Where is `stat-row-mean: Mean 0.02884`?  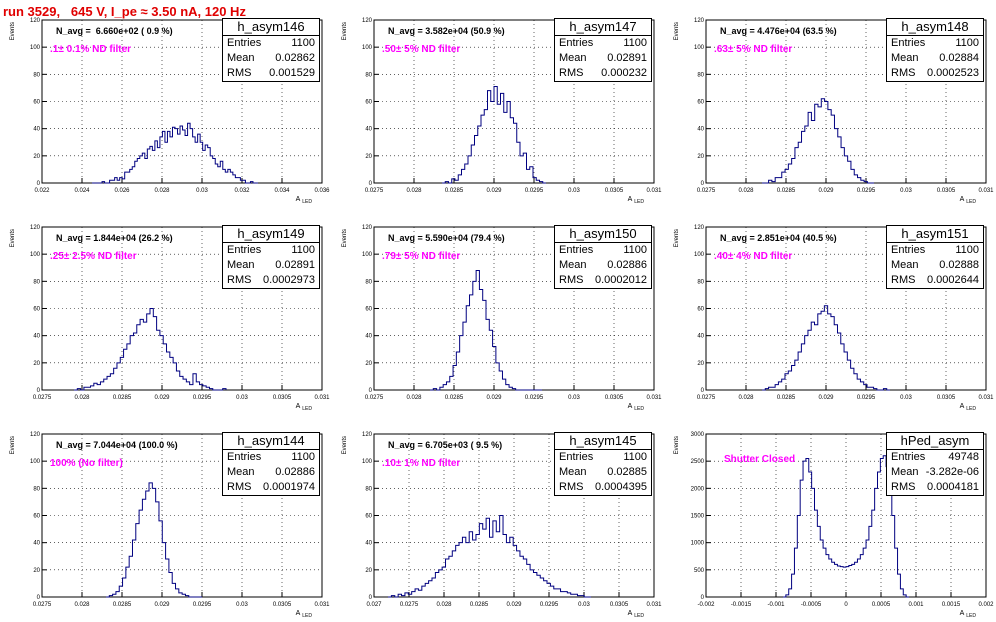
stat-row-mean: Mean 0.02884 is located at coordinates (935, 58).